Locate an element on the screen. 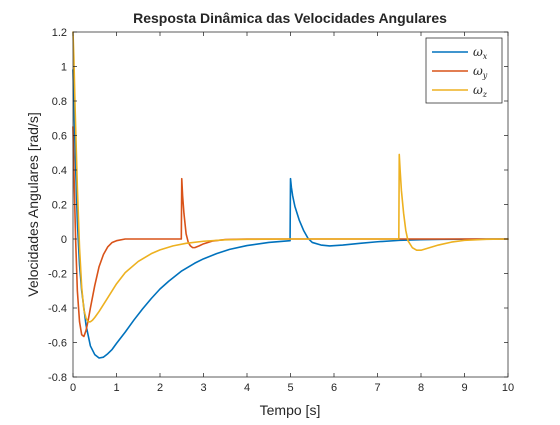 This screenshot has width=560, height=425. y-tick-label: 1.2 is located at coordinates (59, 33).